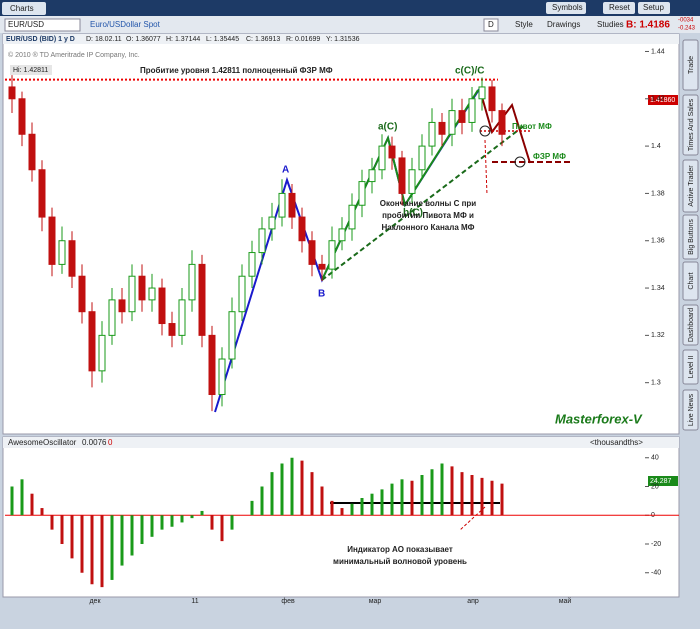  I want to click on annotation: Пивот МФ, so click(532, 126).